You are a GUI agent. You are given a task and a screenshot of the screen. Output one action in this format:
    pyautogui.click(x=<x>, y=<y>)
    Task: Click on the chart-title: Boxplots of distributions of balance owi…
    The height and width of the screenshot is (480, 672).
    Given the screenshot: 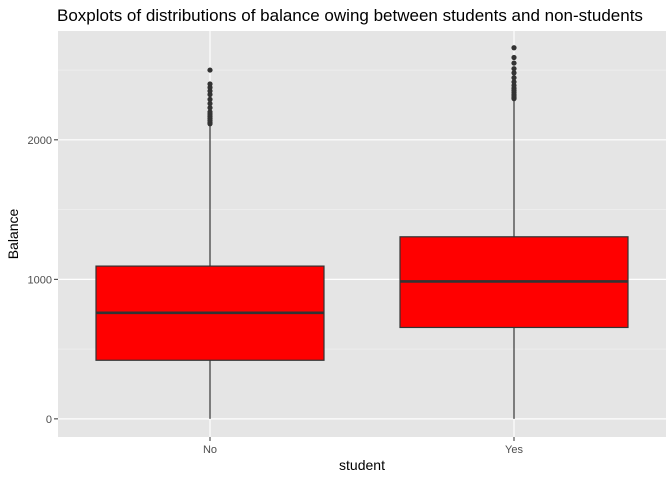 What is the action you would take?
    pyautogui.click(x=350, y=15)
    